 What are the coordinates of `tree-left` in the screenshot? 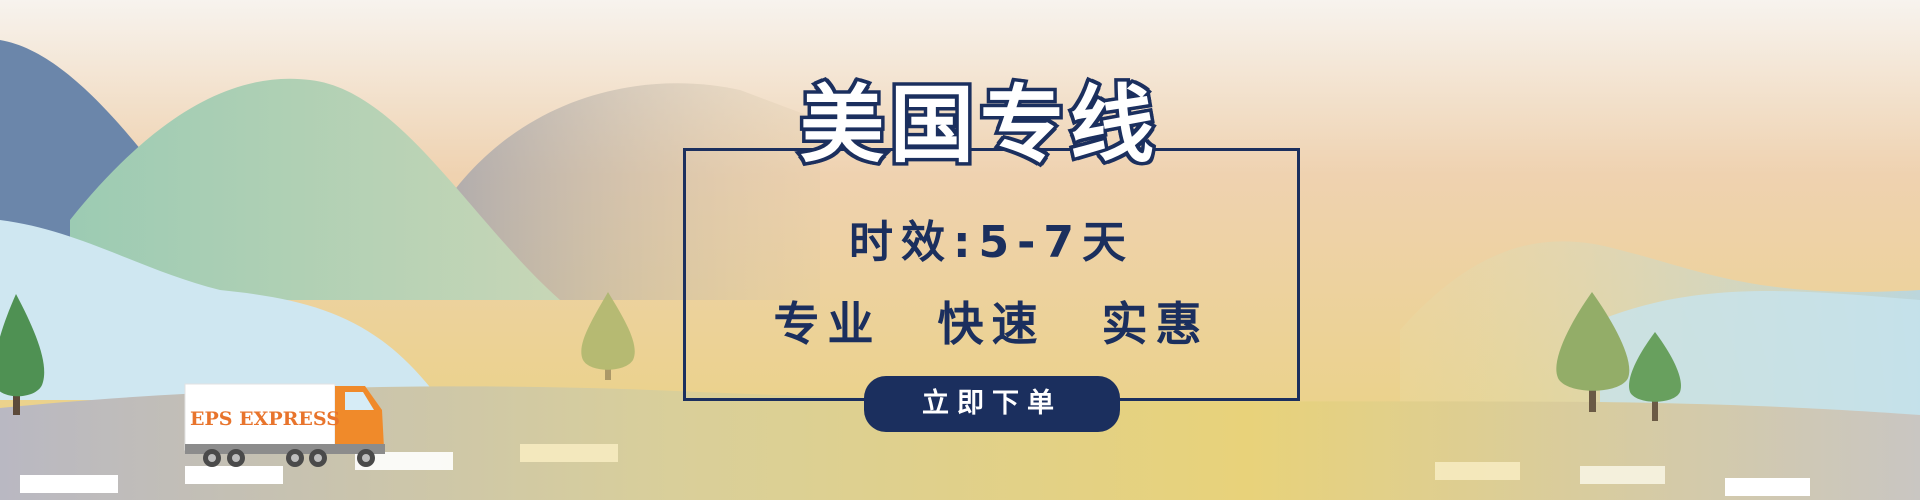 It's located at (22, 354).